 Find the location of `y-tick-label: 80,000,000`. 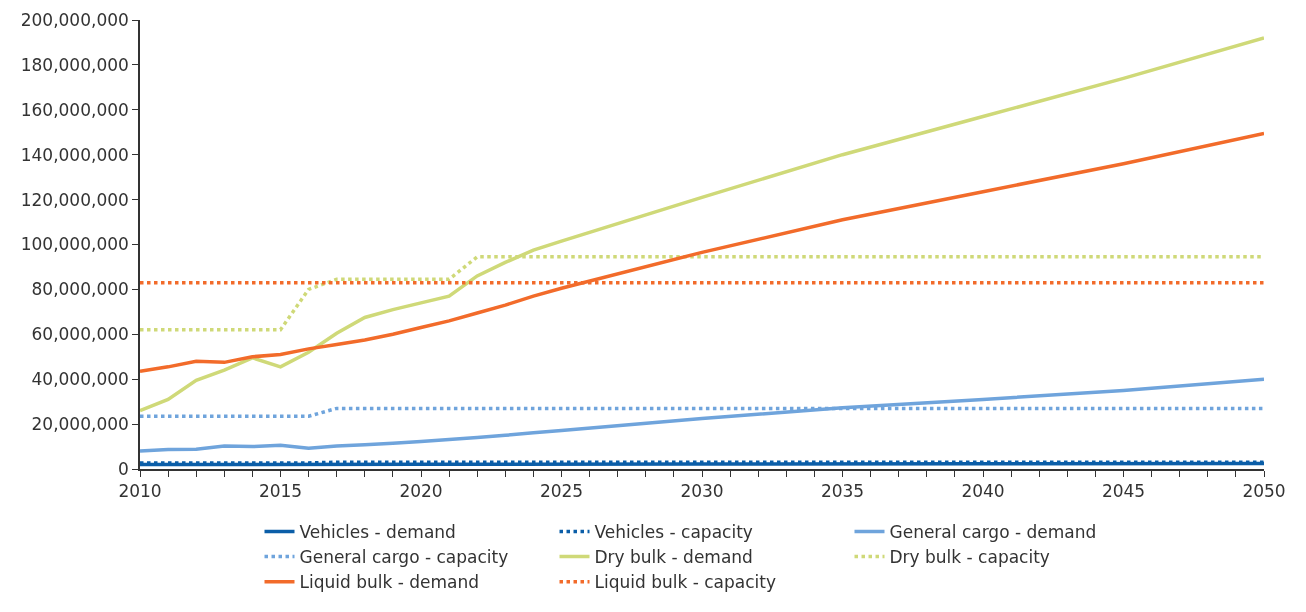

y-tick-label: 80,000,000 is located at coordinates (80, 289).